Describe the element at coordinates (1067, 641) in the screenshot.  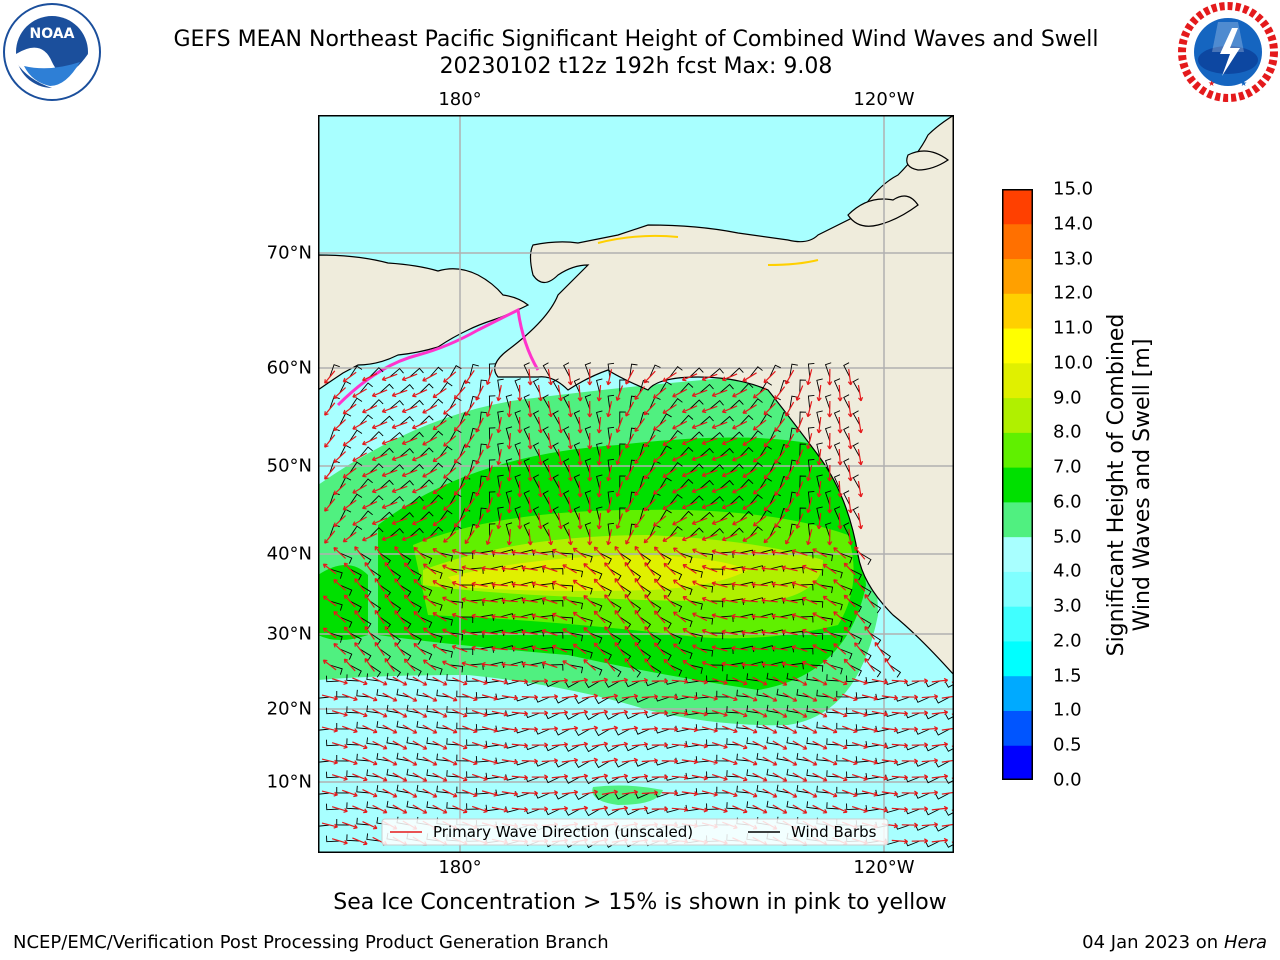
I see `colorbar-tick: 2.0` at that location.